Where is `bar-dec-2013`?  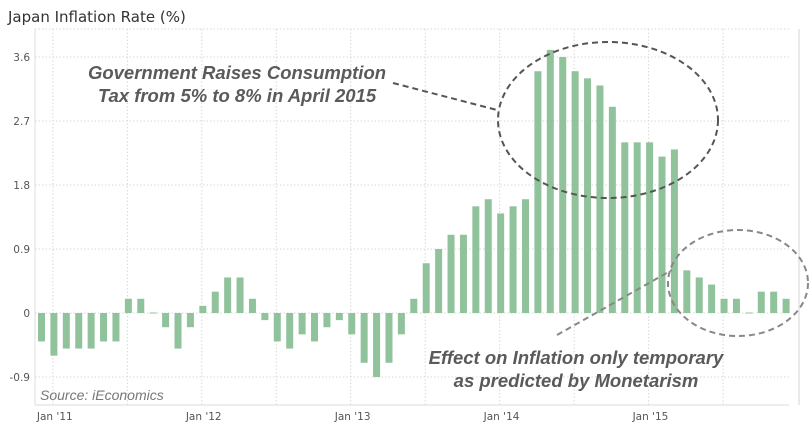
bar-dec-2013 is located at coordinates (488, 256).